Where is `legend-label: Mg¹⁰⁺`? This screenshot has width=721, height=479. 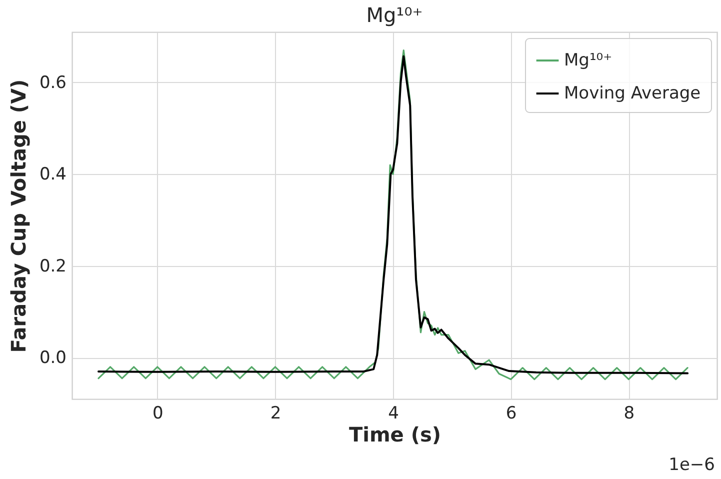 legend-label: Mg¹⁰⁺ is located at coordinates (588, 60).